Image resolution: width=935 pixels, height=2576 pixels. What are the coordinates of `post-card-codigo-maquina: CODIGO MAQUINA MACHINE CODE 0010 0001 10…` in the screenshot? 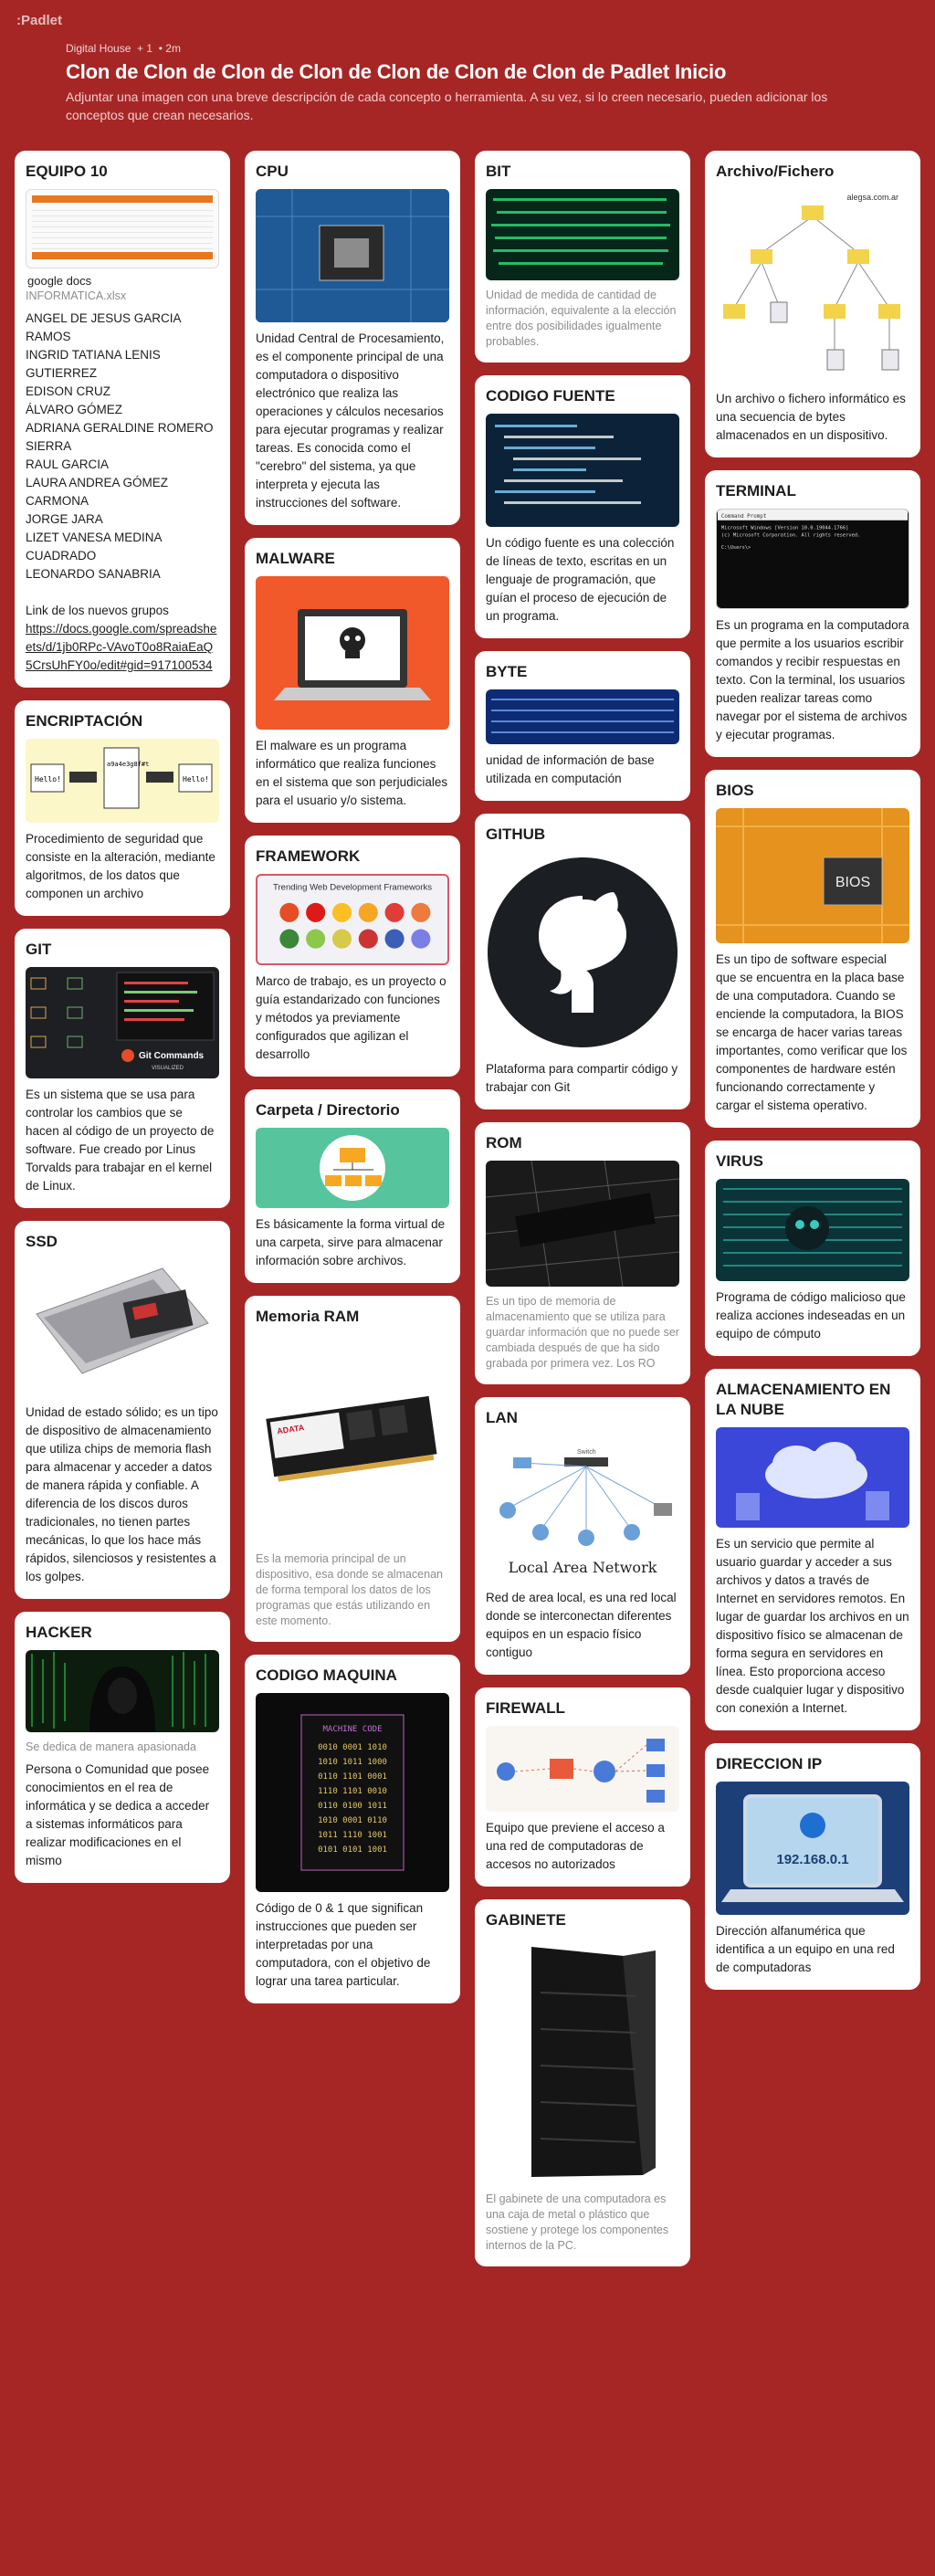 It's located at (352, 1829).